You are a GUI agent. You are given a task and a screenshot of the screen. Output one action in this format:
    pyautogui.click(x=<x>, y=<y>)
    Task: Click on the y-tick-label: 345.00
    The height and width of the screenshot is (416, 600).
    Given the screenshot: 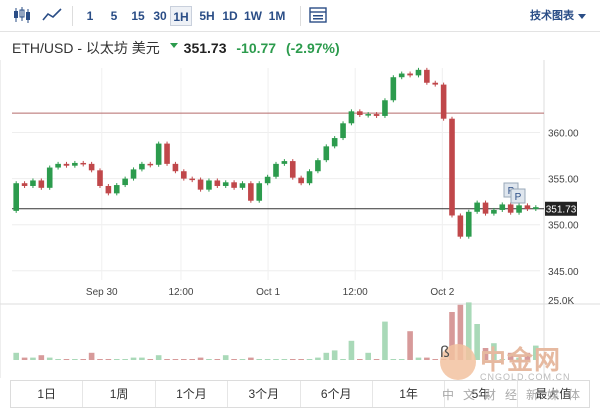 What is the action you would take?
    pyautogui.click(x=563, y=272)
    